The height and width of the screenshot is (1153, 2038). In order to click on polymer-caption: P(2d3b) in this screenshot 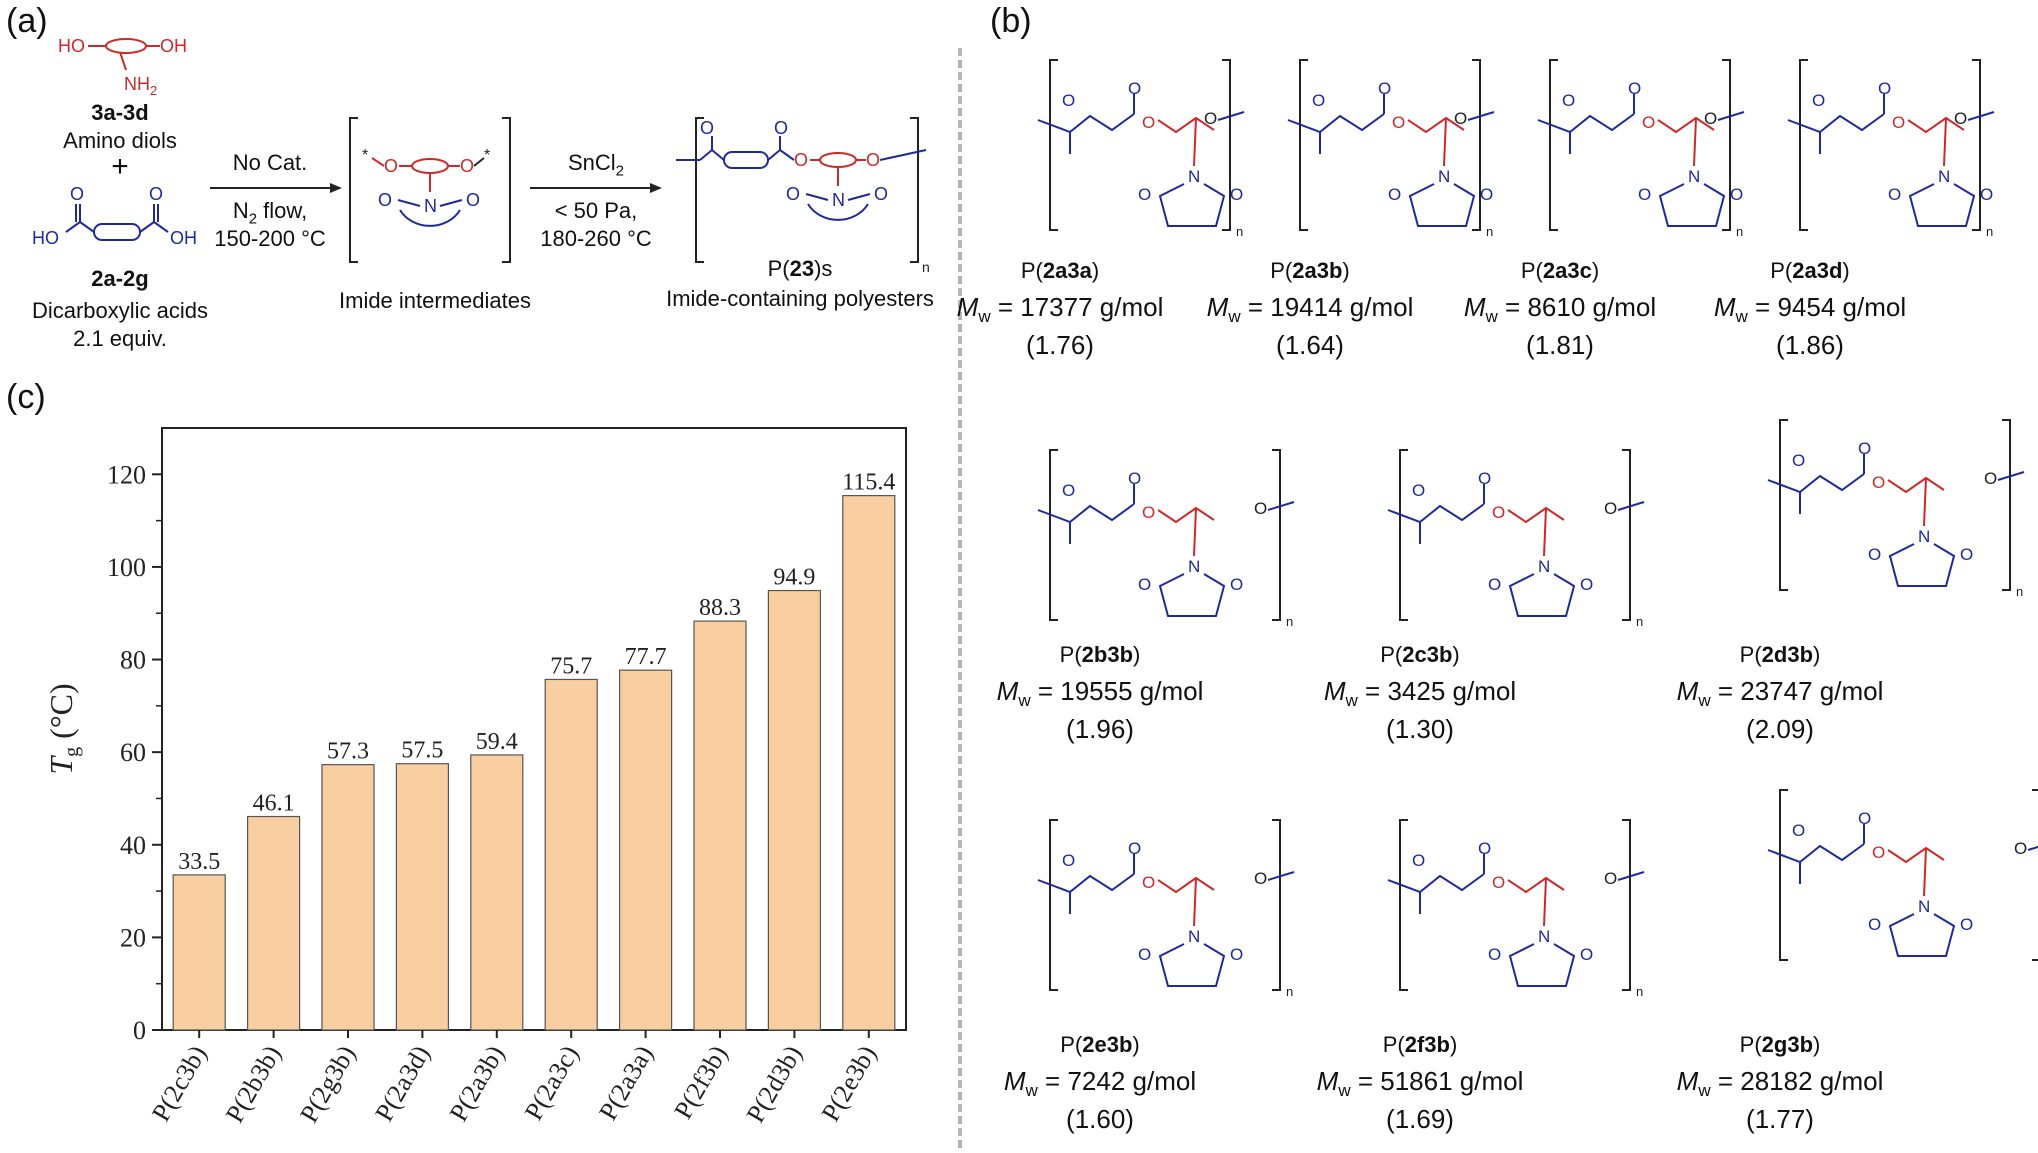, I will do `click(1780, 654)`.